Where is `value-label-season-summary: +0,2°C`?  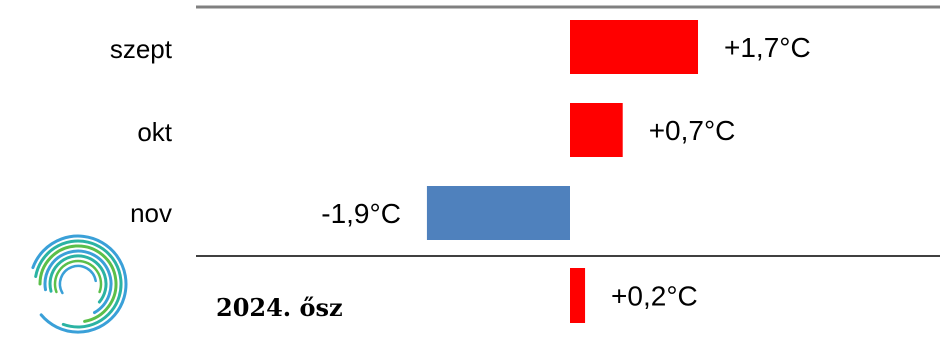
value-label-season-summary: +0,2°C is located at coordinates (654, 296).